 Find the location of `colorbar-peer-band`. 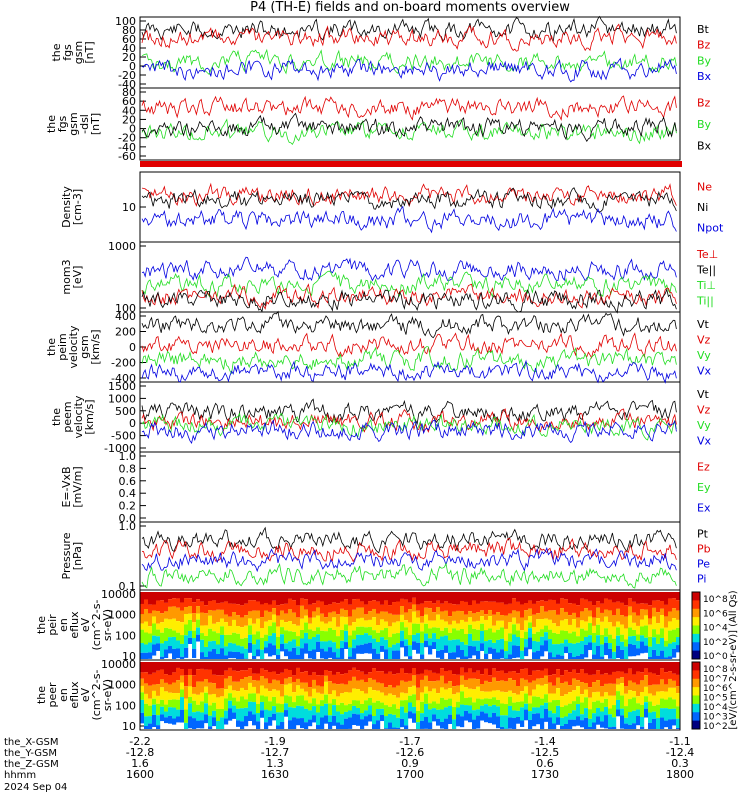

colorbar-peer-band is located at coordinates (696, 666).